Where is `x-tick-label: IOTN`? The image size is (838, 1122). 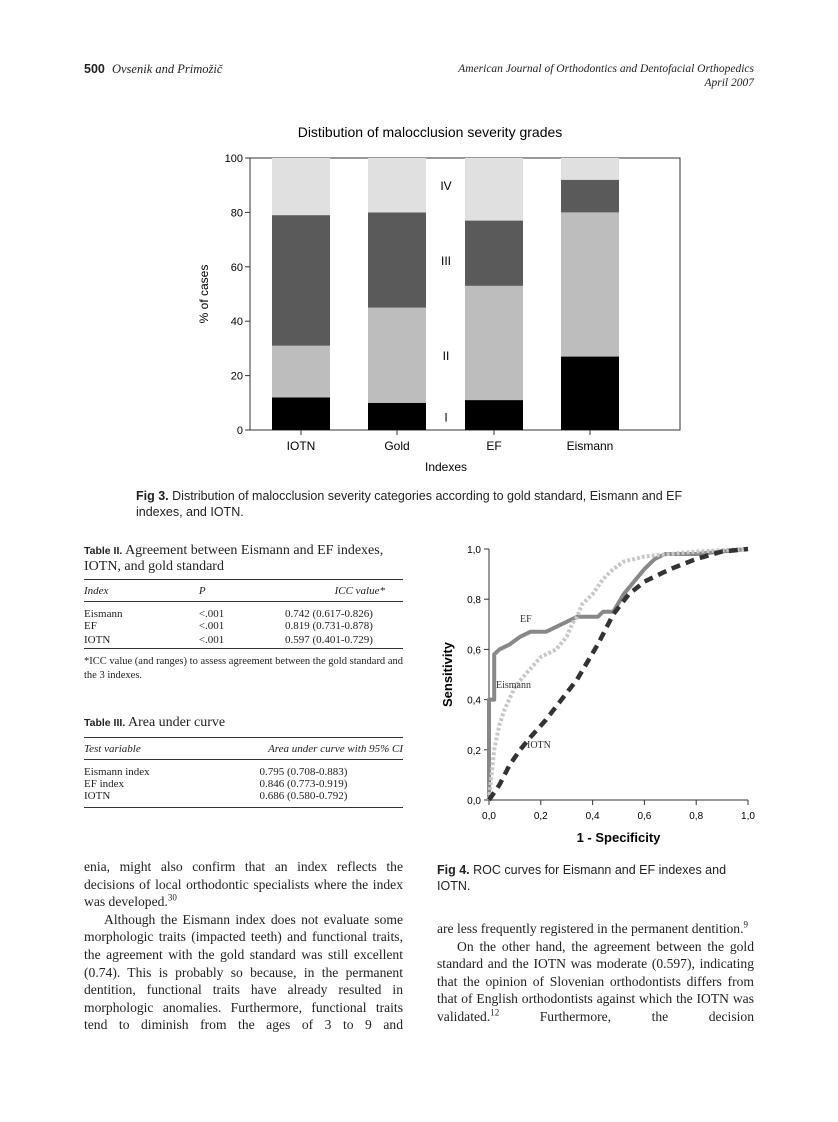 x-tick-label: IOTN is located at coordinates (301, 446).